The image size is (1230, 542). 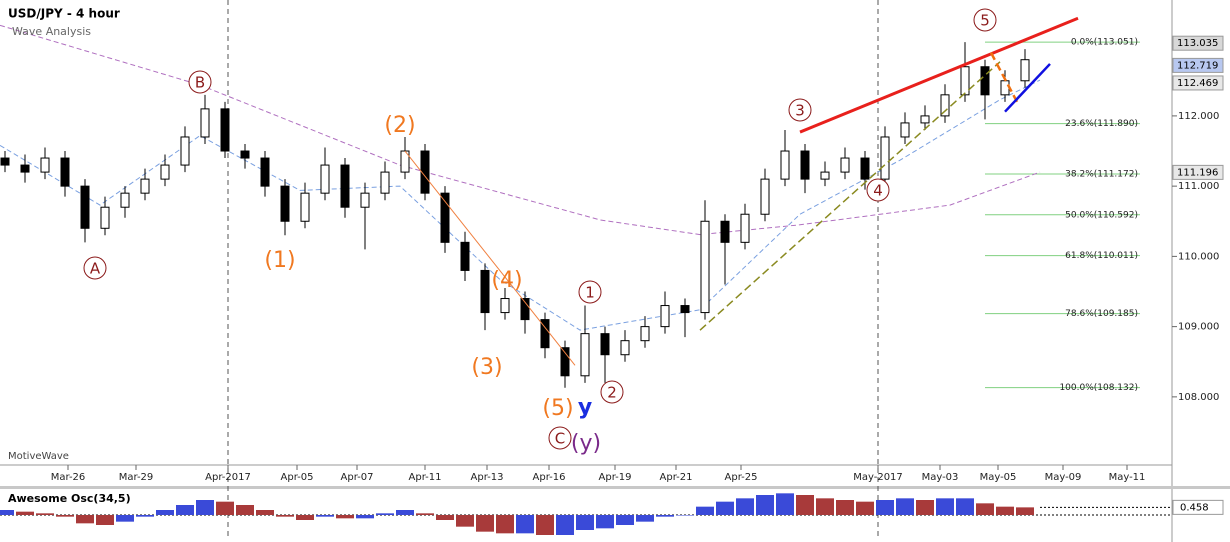 I want to click on y-tick-label: 111.000, so click(x=1198, y=186).